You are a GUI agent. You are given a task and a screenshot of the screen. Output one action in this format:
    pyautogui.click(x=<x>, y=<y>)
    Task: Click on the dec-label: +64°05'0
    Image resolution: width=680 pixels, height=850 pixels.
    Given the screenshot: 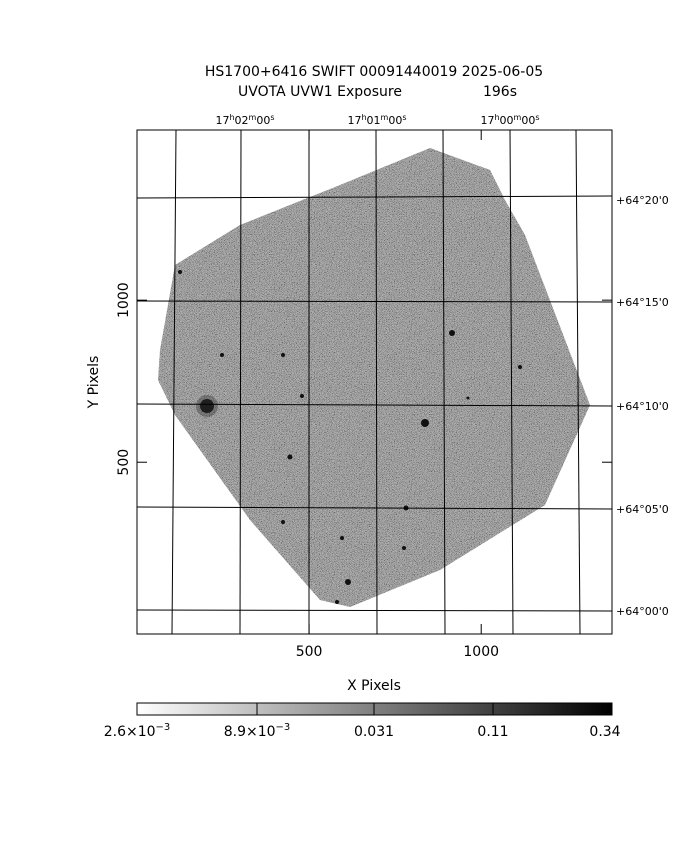 What is the action you would take?
    pyautogui.click(x=642, y=509)
    